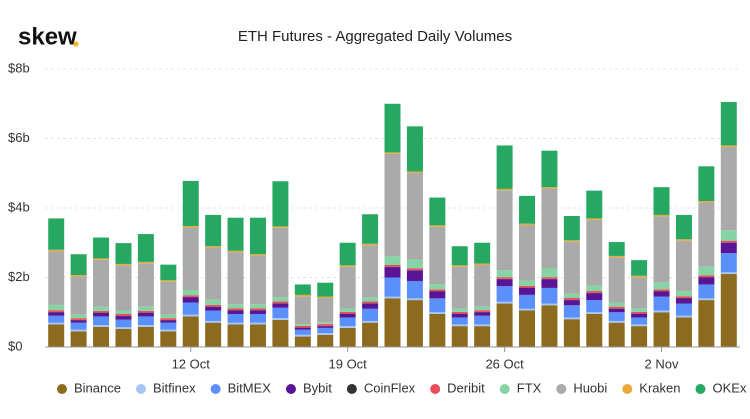 The height and width of the screenshot is (419, 750). I want to click on y-tick-label: $8b, so click(19, 67).